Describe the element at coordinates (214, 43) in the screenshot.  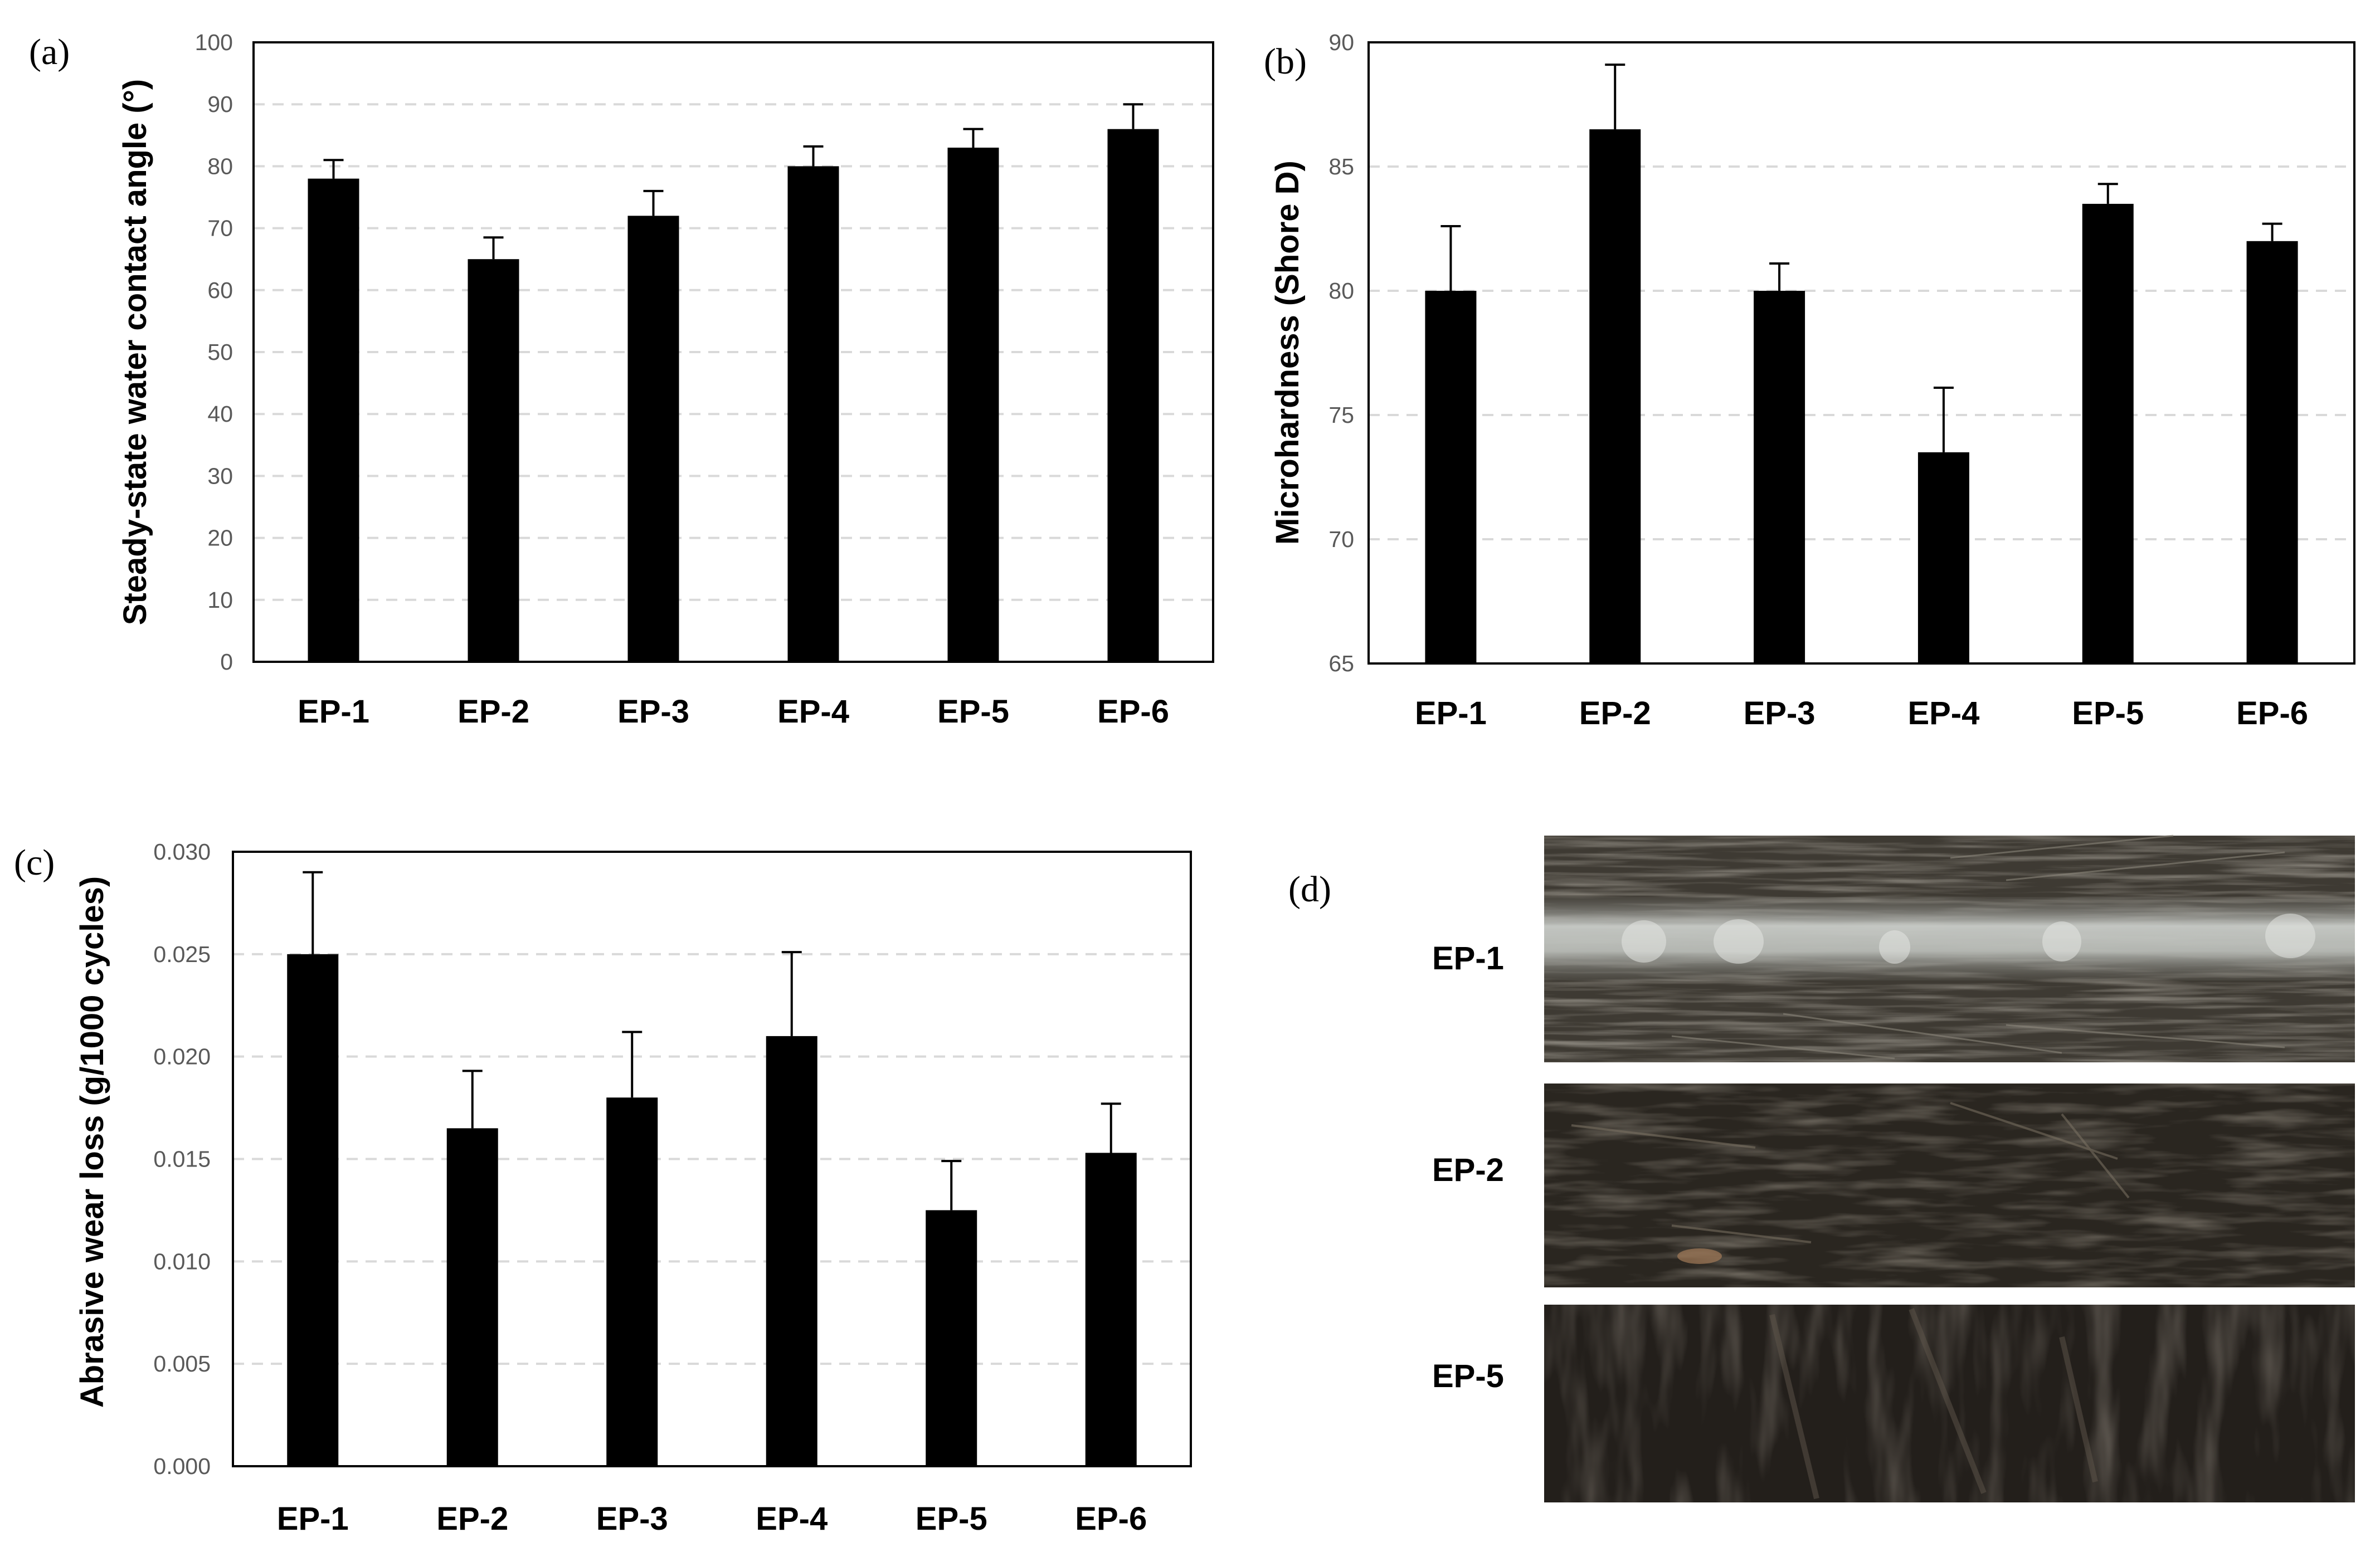
I see `chart-a-y-tick-label: 100` at that location.